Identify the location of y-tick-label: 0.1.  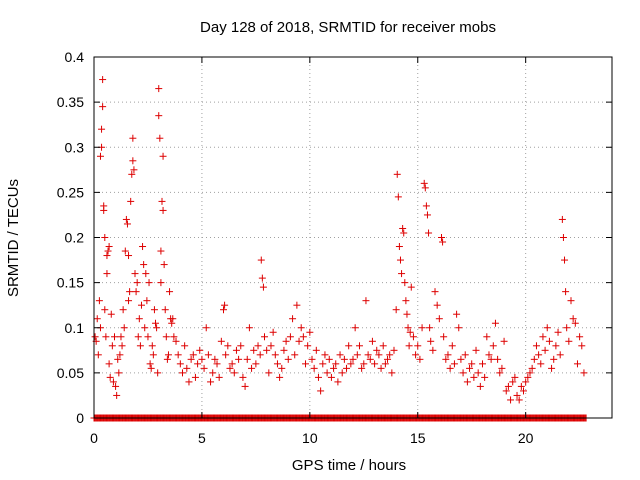
(75, 328).